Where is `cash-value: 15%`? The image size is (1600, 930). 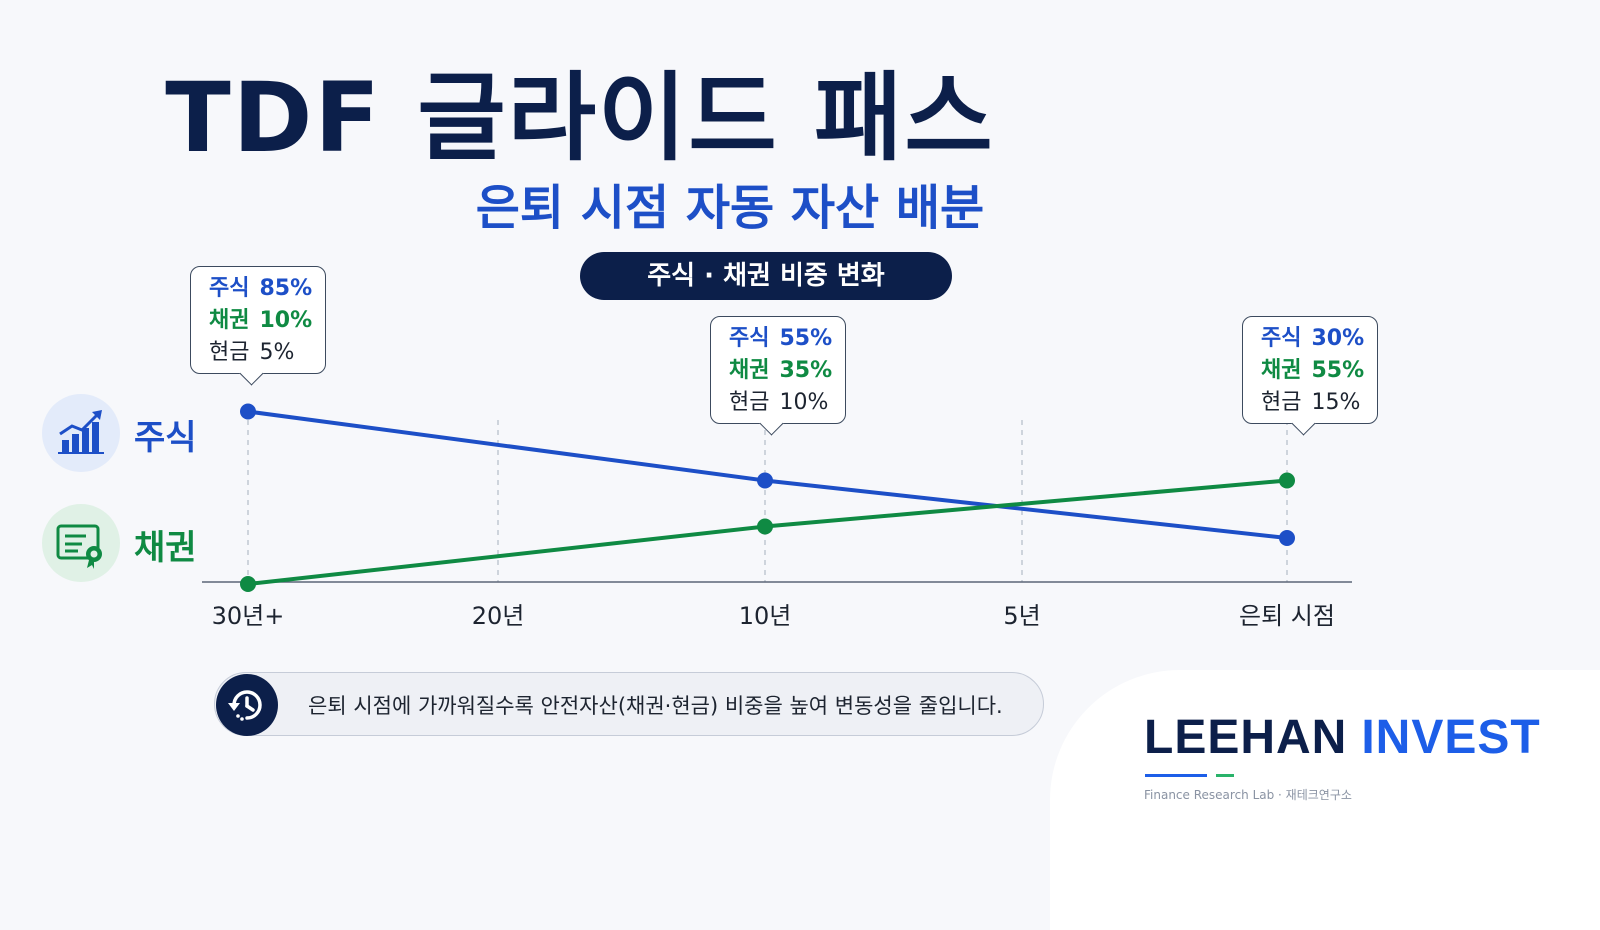 cash-value: 15% is located at coordinates (1336, 402).